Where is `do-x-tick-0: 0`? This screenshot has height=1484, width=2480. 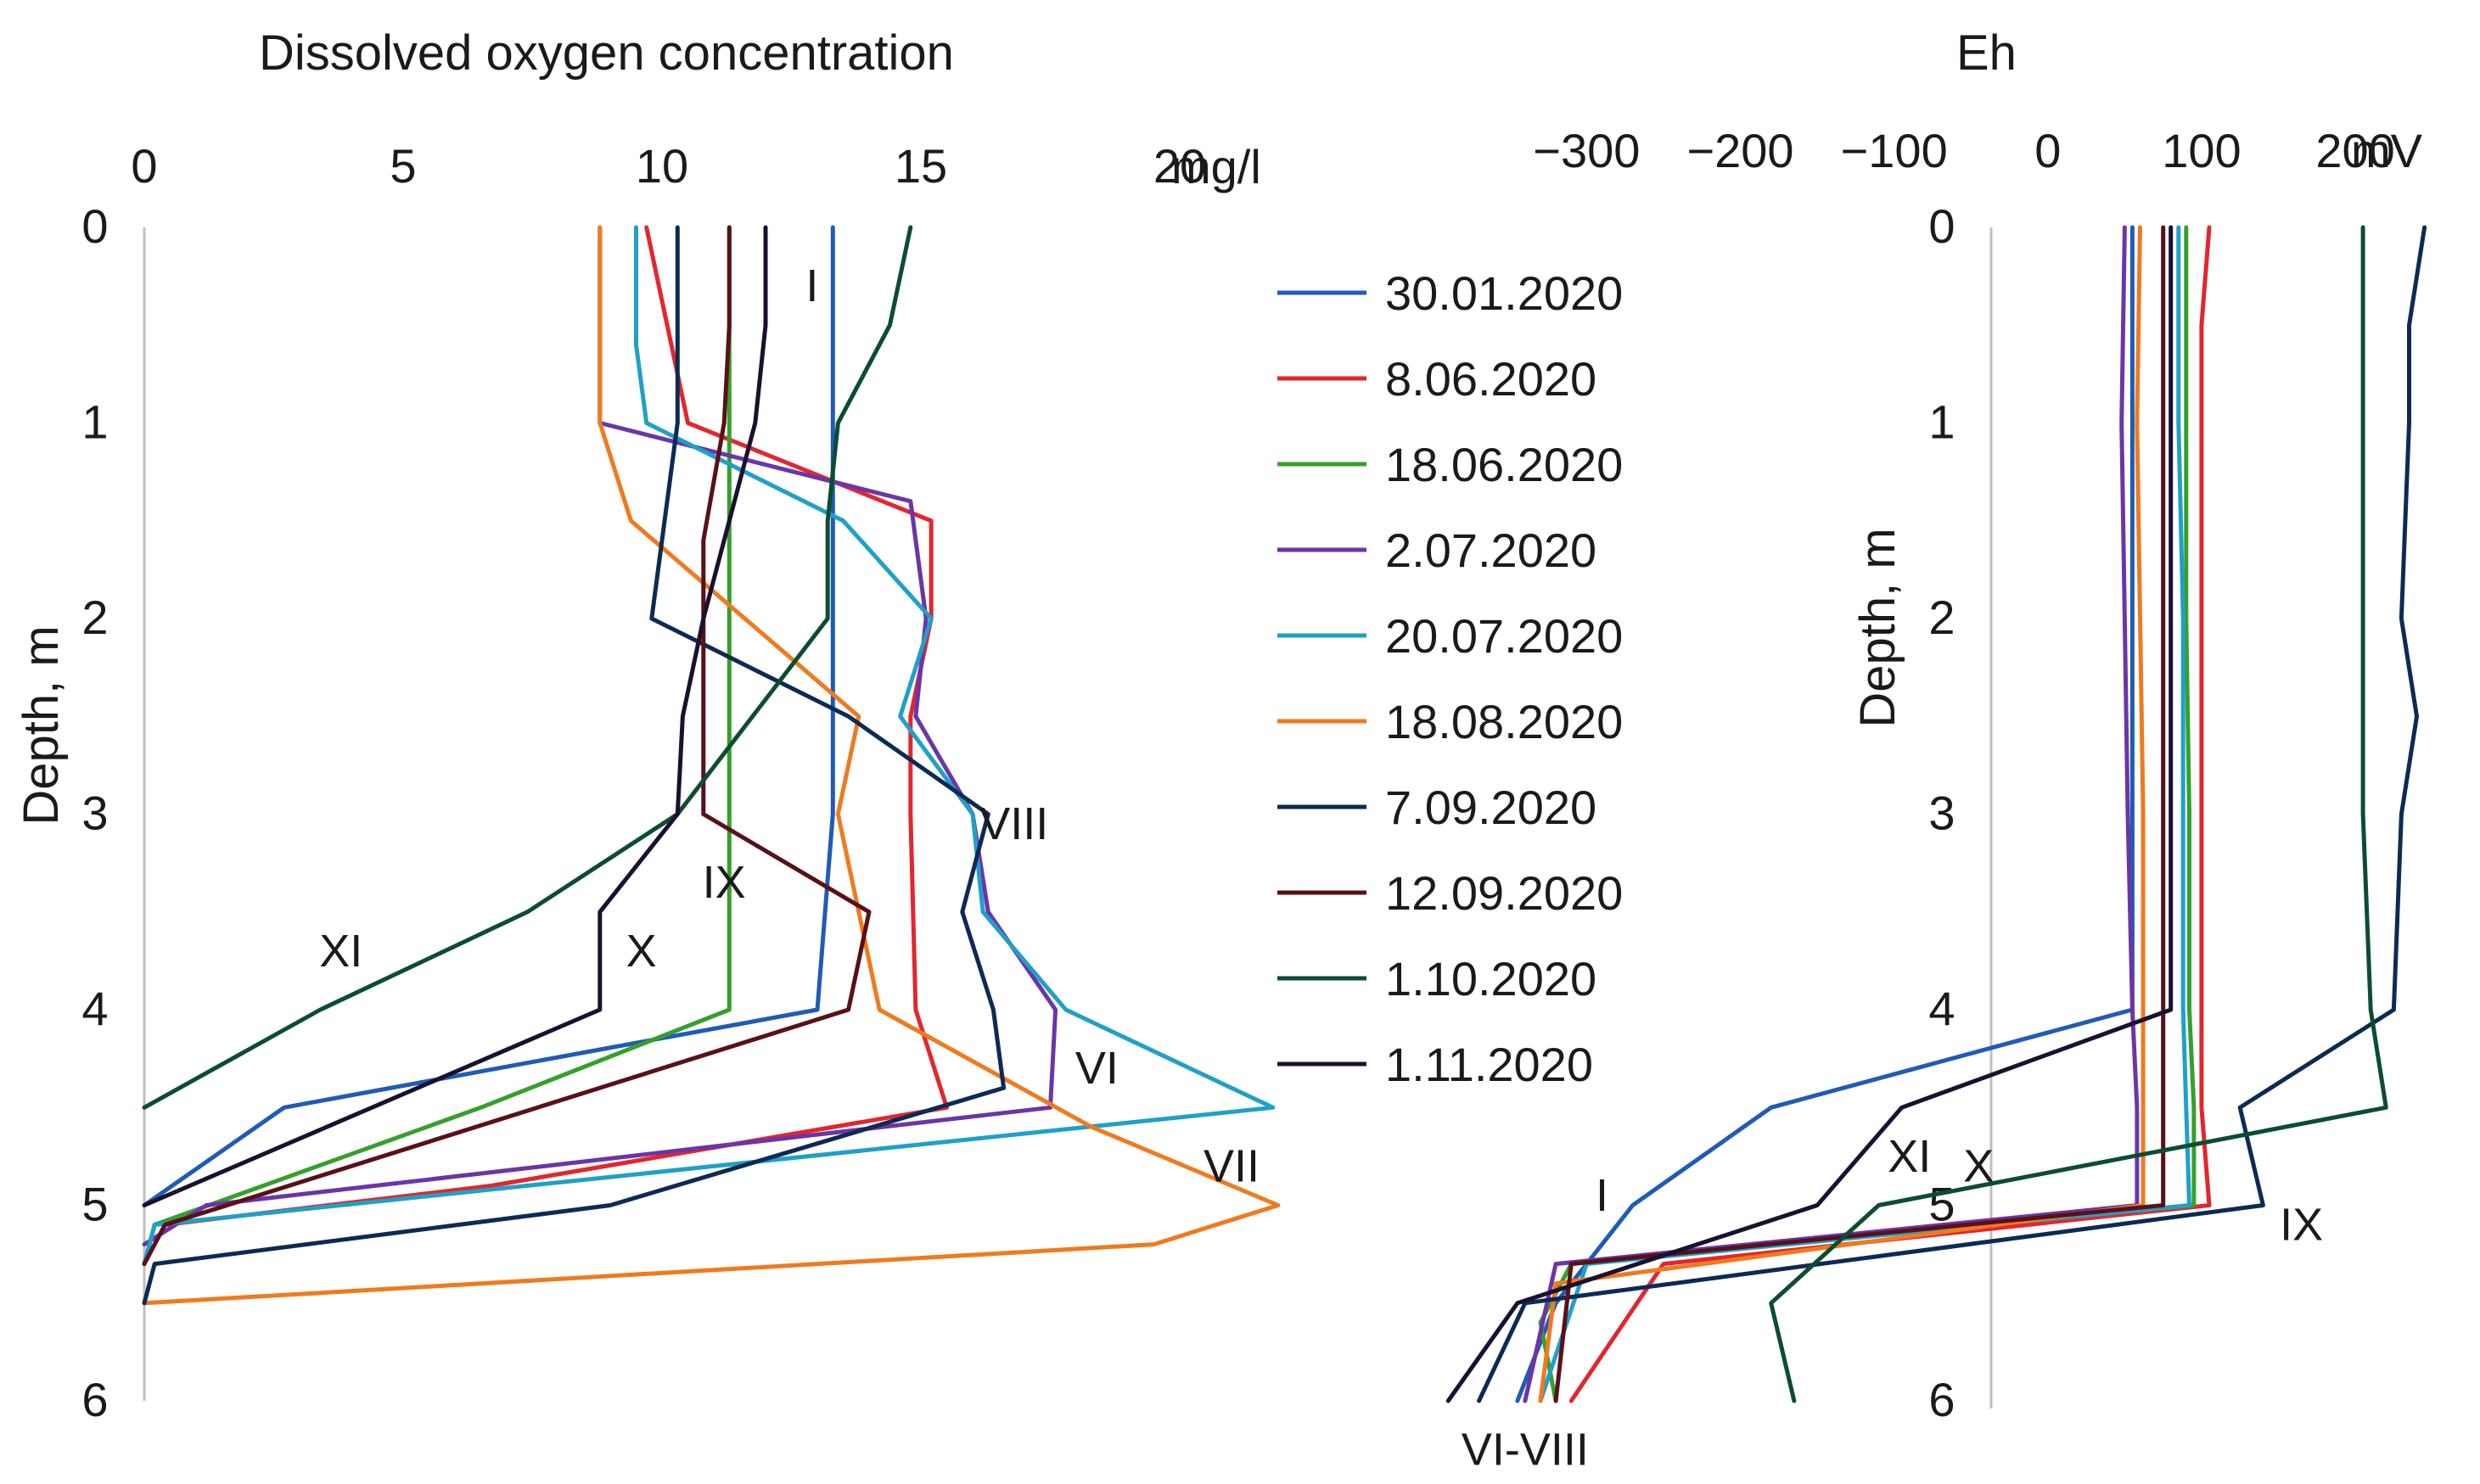
do-x-tick-0: 0 is located at coordinates (144, 166).